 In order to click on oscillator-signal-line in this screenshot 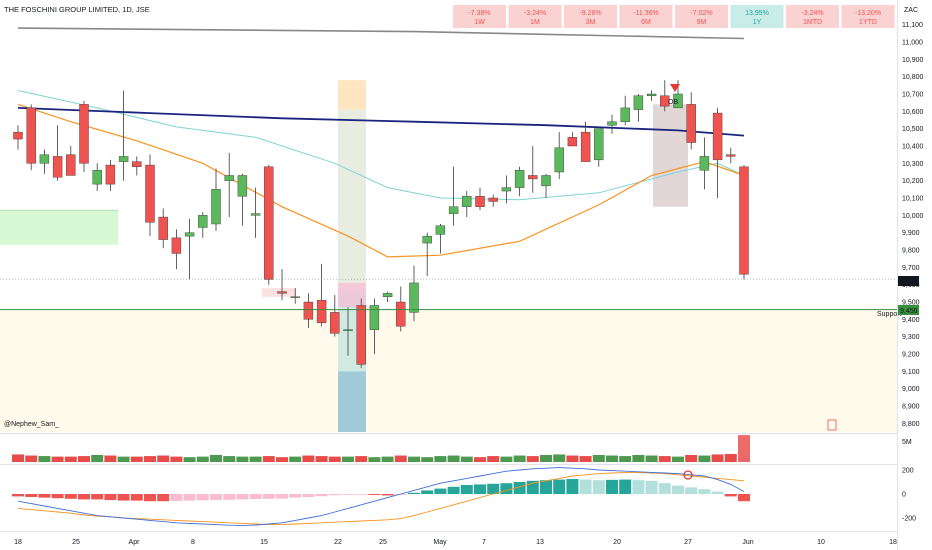, I will do `click(381, 498)`.